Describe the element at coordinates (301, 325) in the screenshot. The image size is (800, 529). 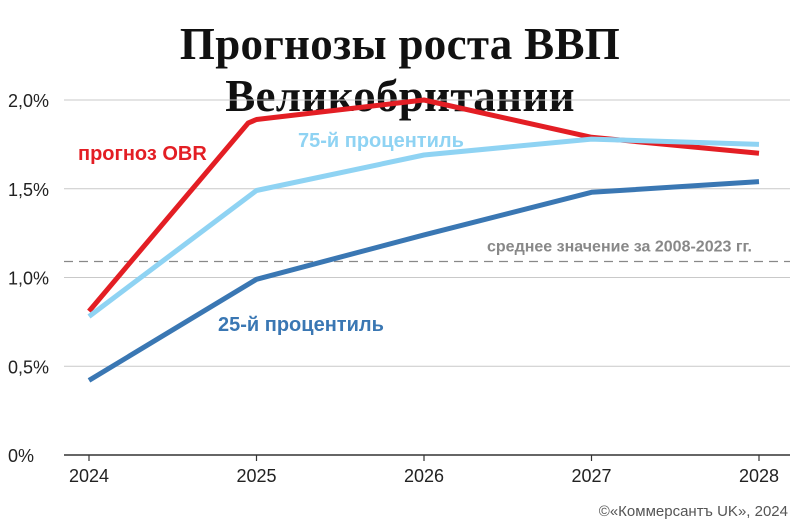
I see `series-label: 25-й процентиль` at that location.